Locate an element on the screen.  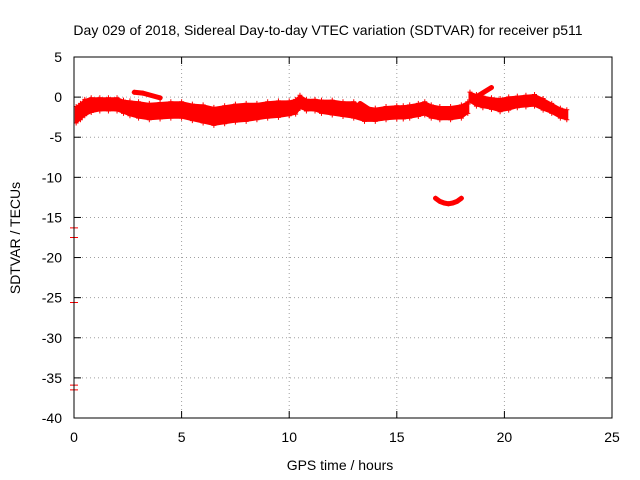
y-tick-label: -30 is located at coordinates (52, 338).